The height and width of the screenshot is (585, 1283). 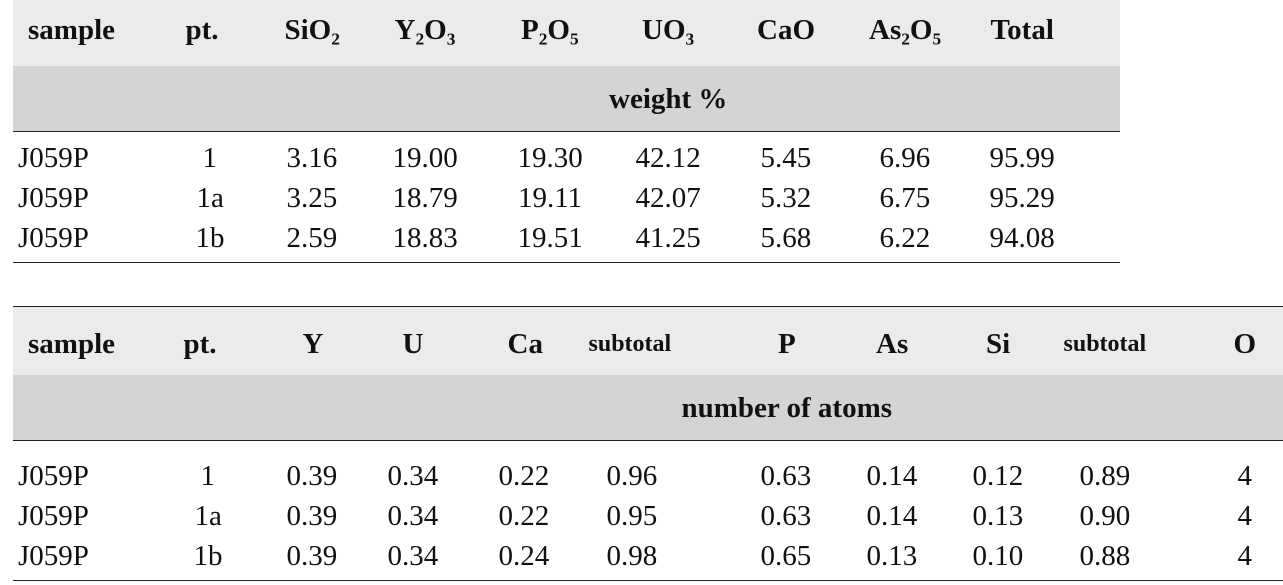 What do you see at coordinates (786, 29) in the screenshot?
I see `column-header: CaO` at bounding box center [786, 29].